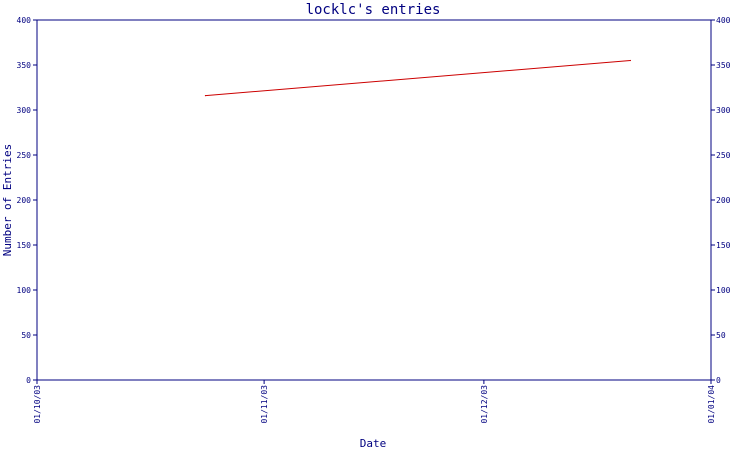  I want to click on y-tick-label-left: 100, so click(24, 290).